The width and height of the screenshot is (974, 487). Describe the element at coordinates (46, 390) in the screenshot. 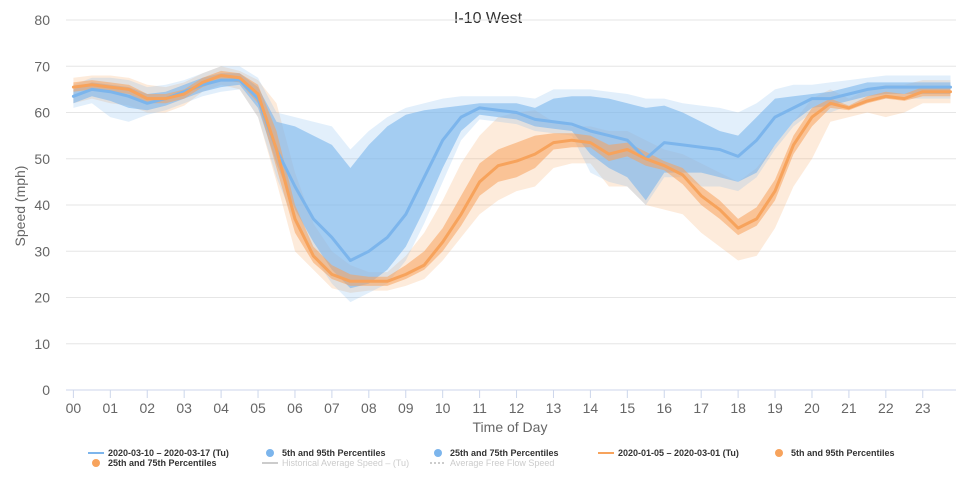

I see `y-tick-label: 0` at that location.